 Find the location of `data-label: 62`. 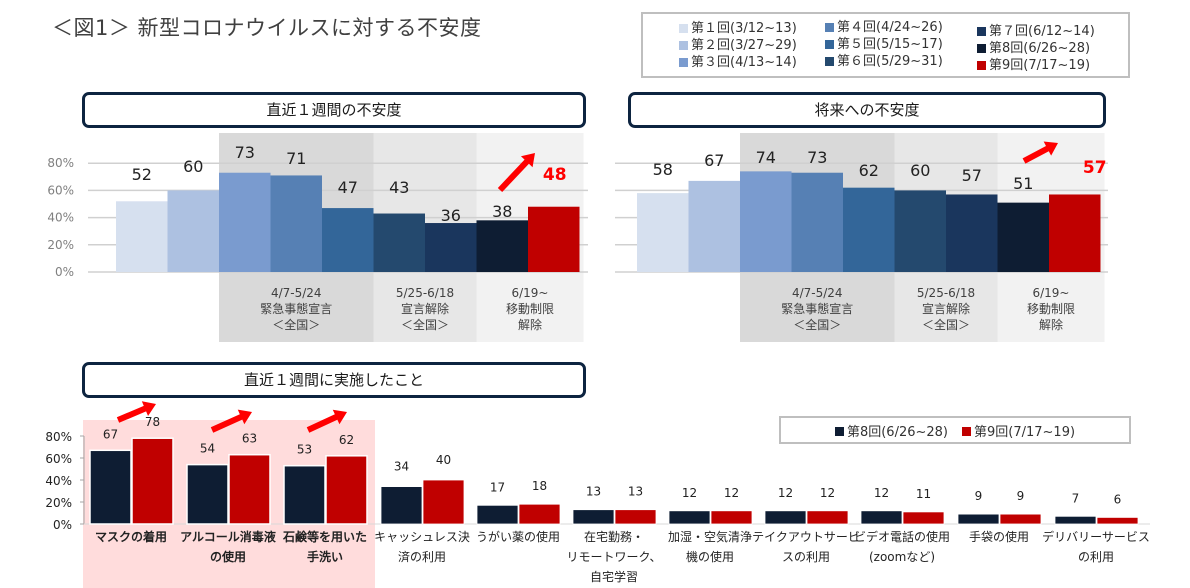

data-label: 62 is located at coordinates (346, 440).